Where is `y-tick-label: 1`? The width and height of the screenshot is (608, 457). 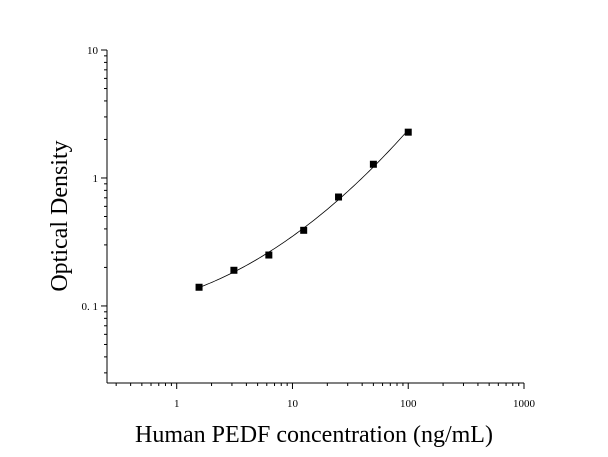
y-tick-label: 1 is located at coordinates (96, 179).